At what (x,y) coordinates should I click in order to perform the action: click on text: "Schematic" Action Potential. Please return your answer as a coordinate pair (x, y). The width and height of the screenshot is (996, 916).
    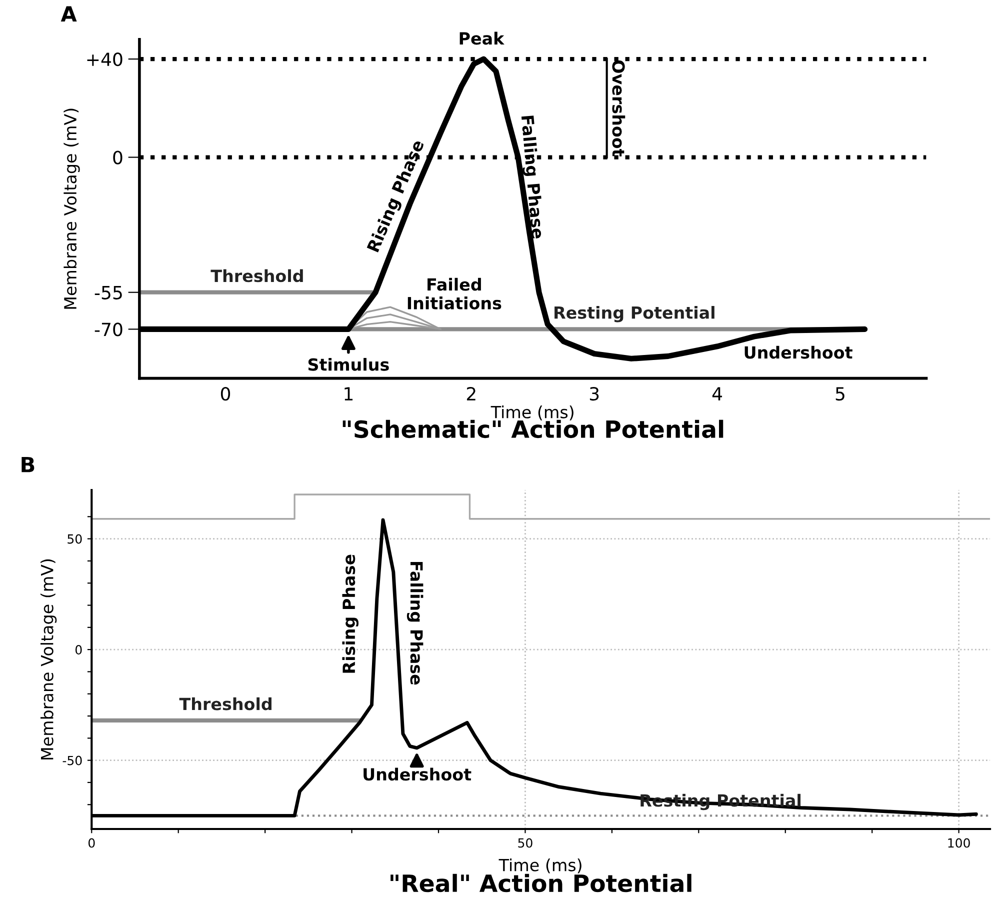
    Looking at the image, I should click on (533, 429).